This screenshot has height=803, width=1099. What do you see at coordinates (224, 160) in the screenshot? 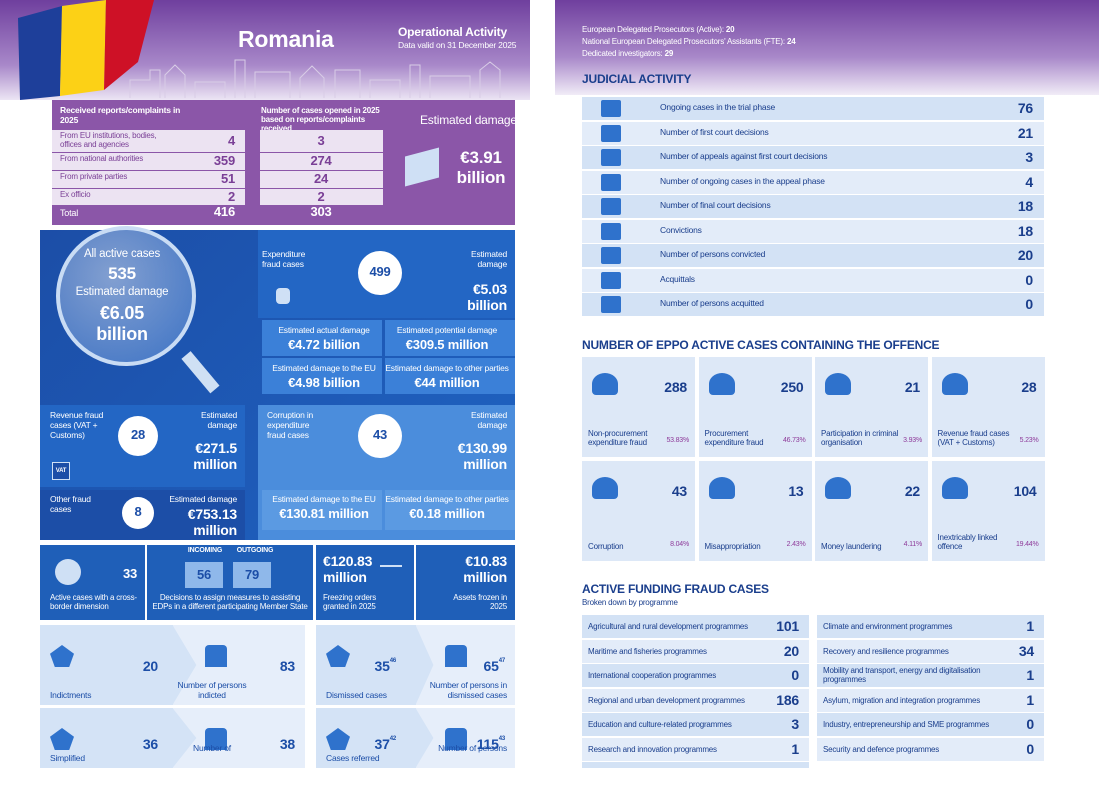
I see `received-count: 359` at bounding box center [224, 160].